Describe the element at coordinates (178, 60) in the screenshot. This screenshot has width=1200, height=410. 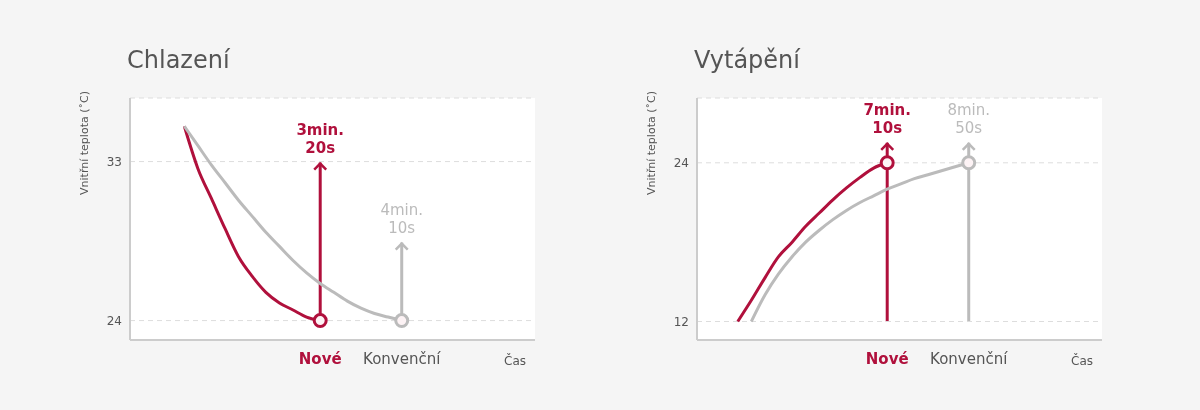
I see `chart-title: Chlazení` at that location.